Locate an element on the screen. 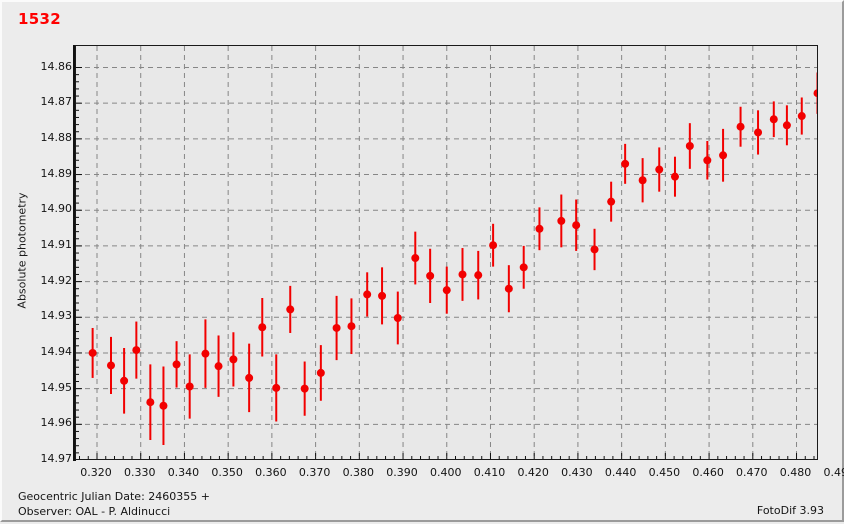 Image resolution: width=844 pixels, height=524 pixels. x-tick-label: 0.410 is located at coordinates (489, 472).